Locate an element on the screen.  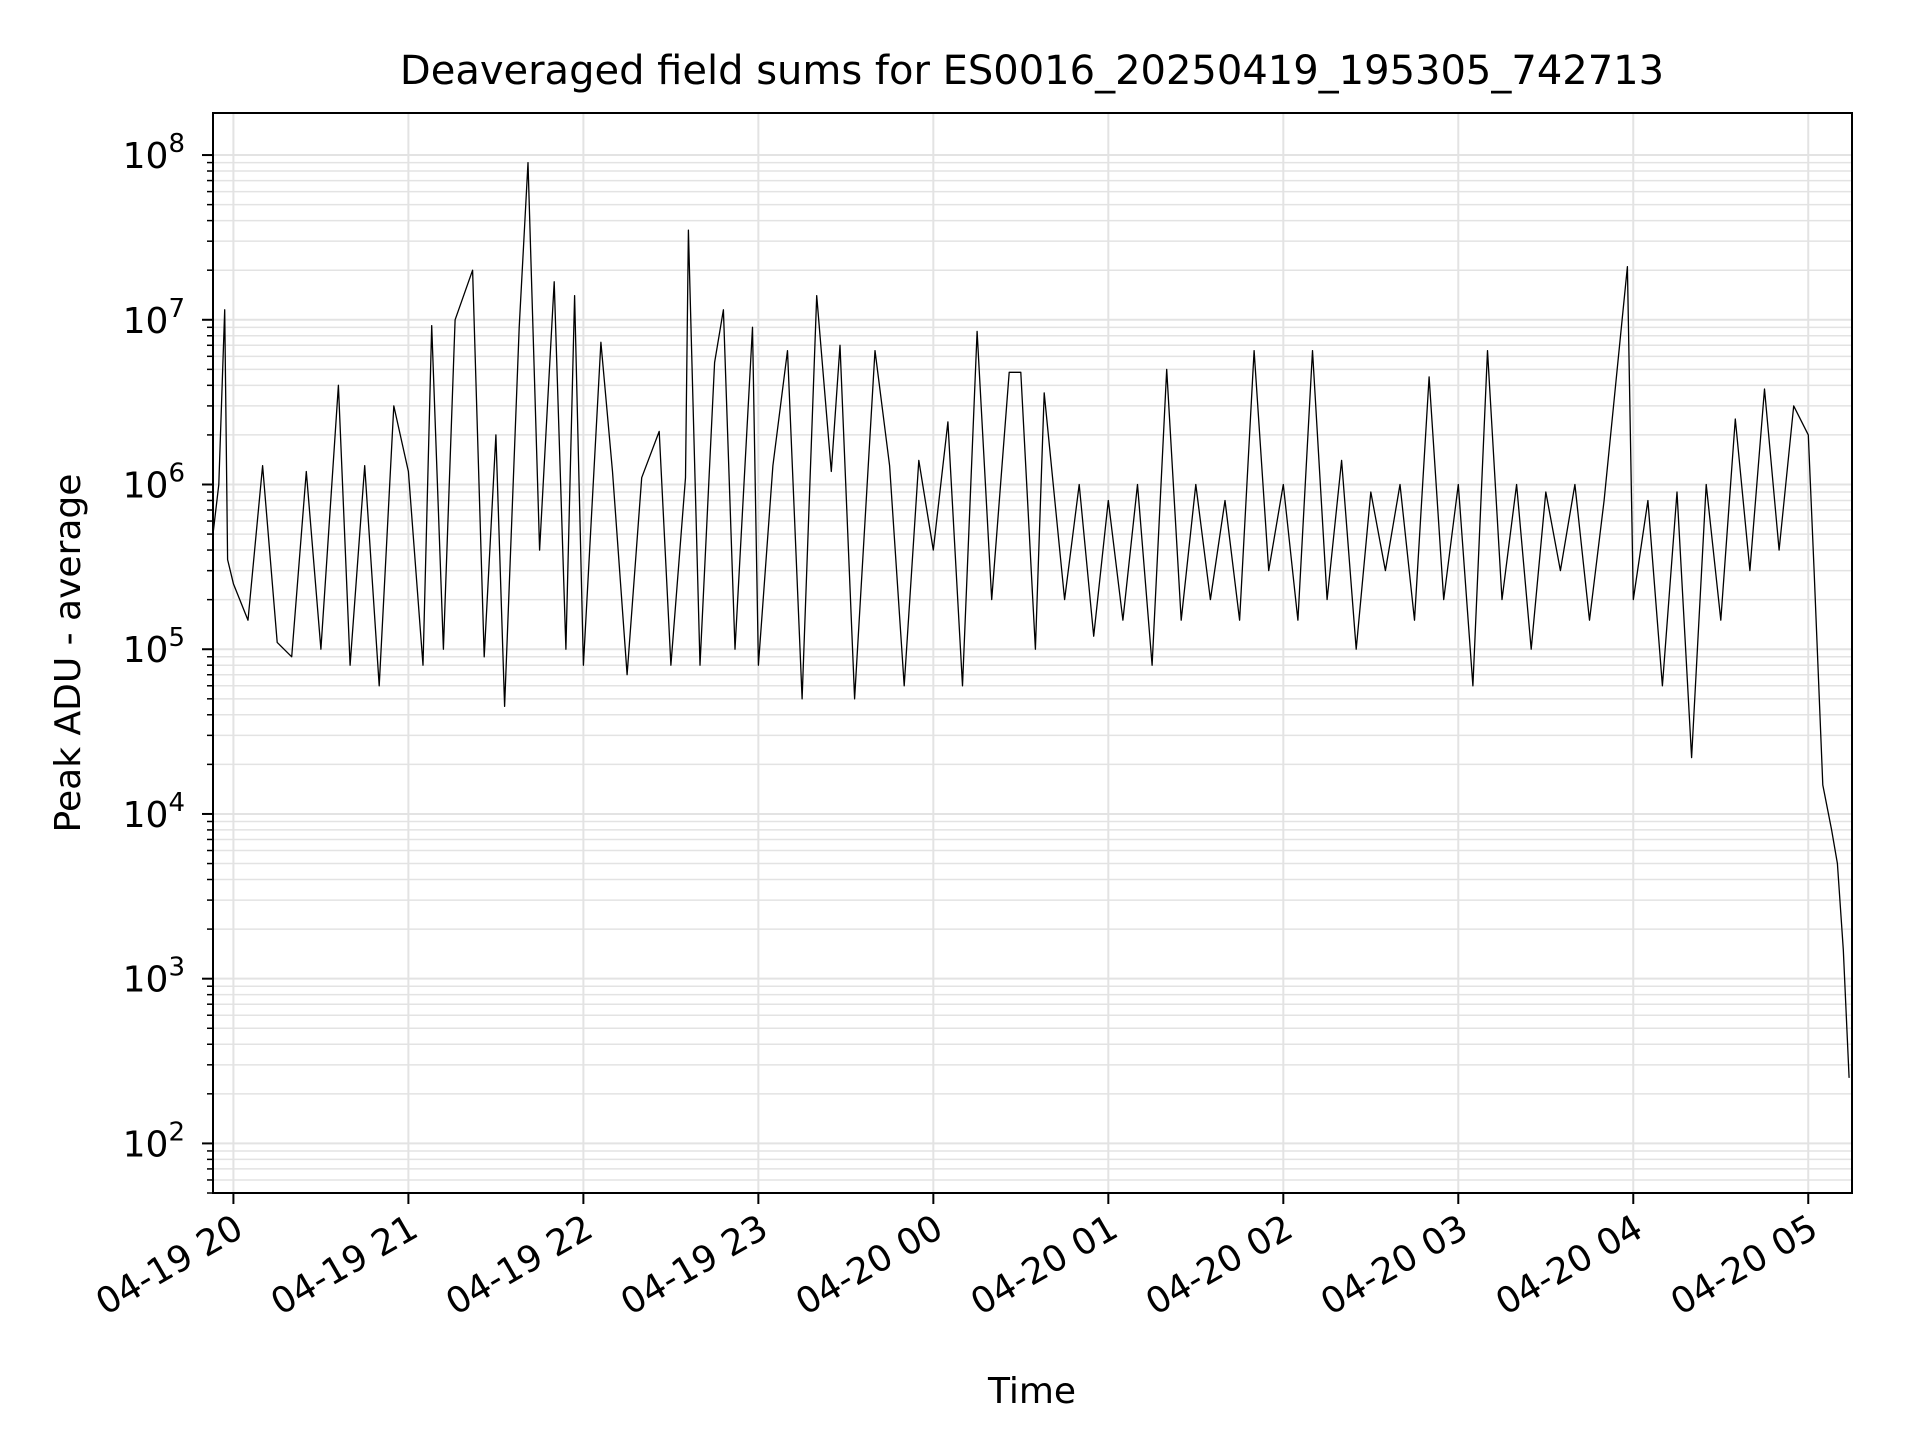
y-tick-label: 10⁶ is located at coordinates (154, 483).